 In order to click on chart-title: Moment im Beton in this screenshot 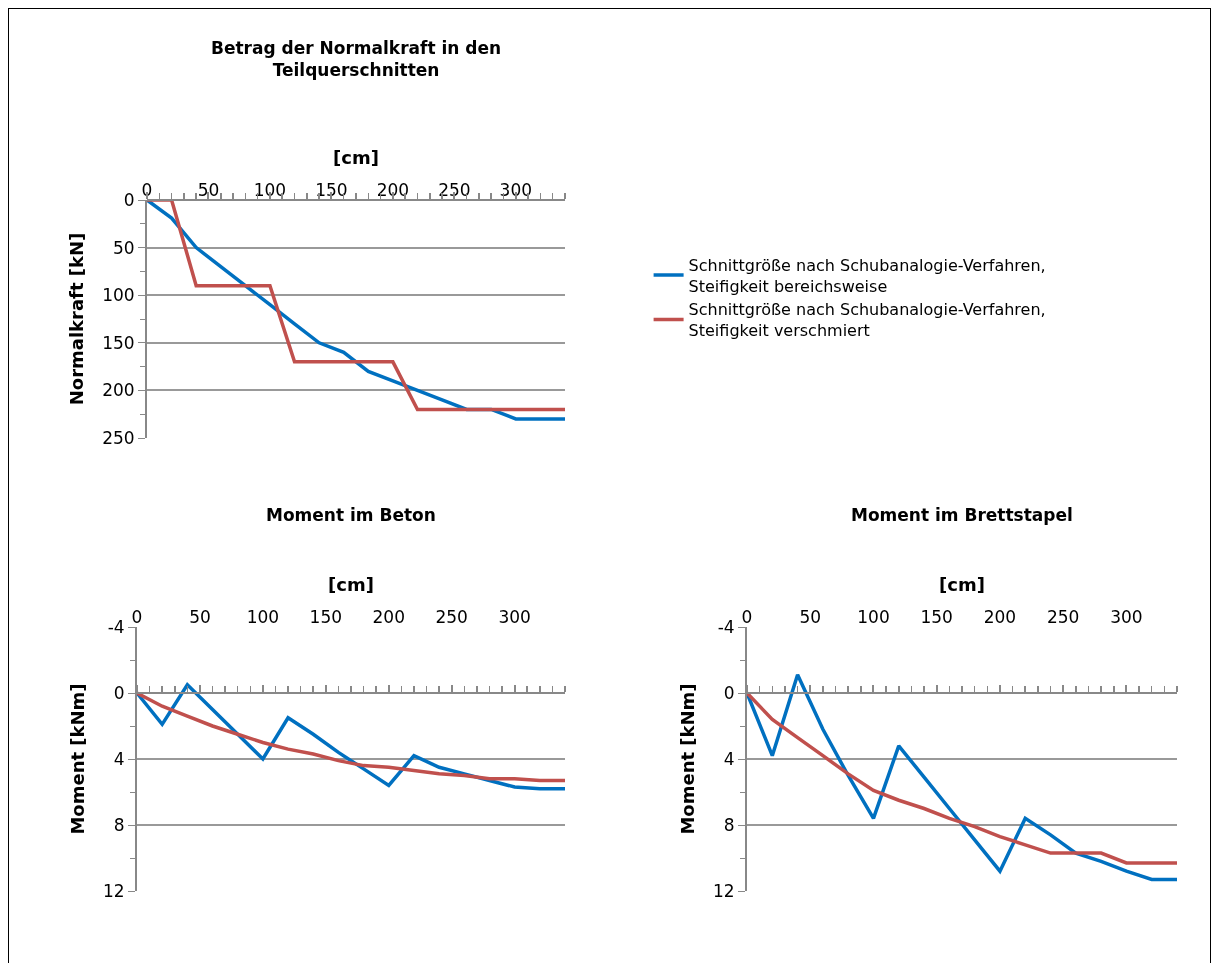, I will do `click(351, 515)`.